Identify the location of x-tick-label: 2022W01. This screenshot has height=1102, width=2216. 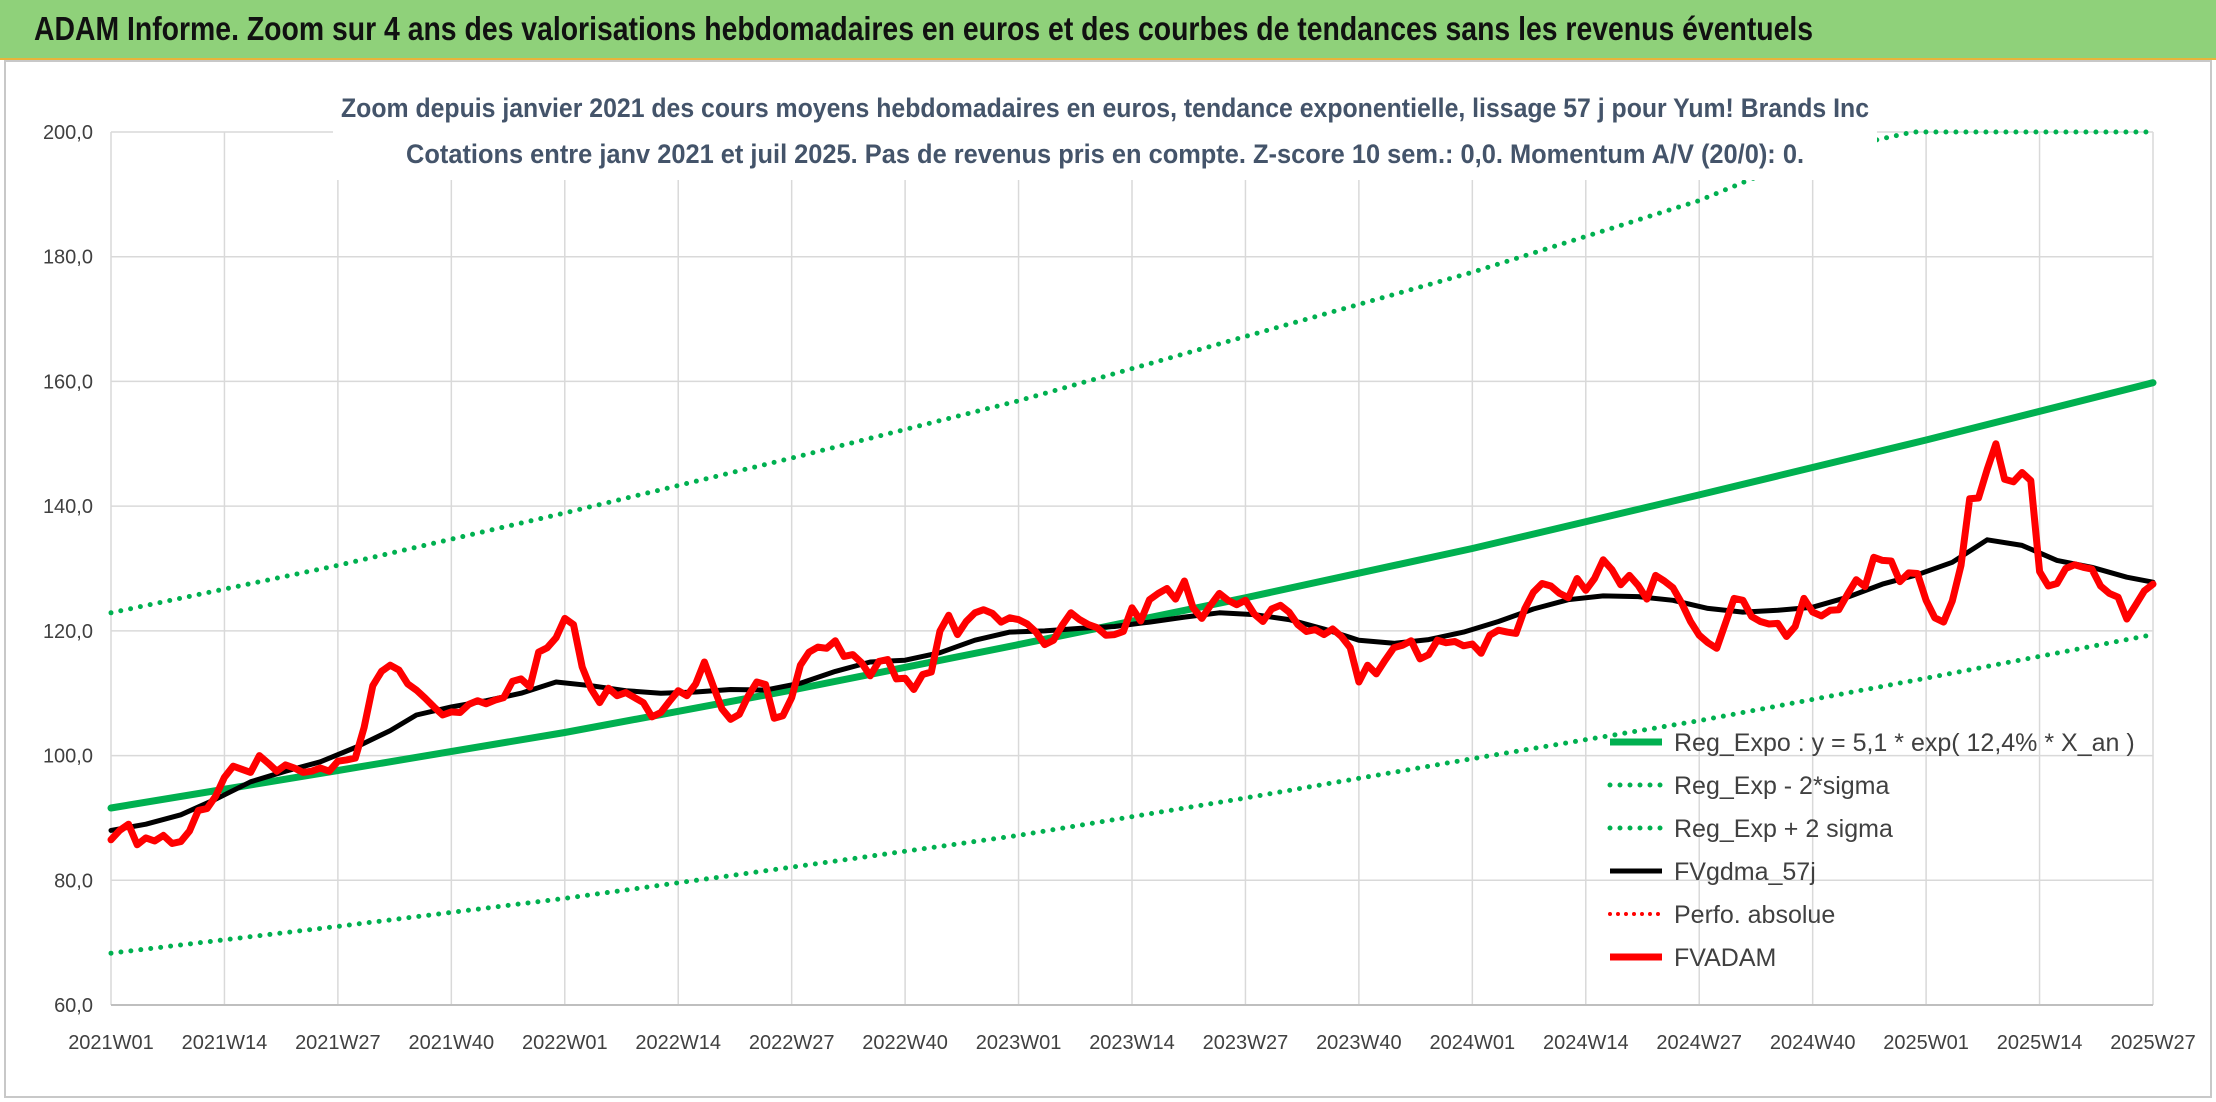
(565, 1043).